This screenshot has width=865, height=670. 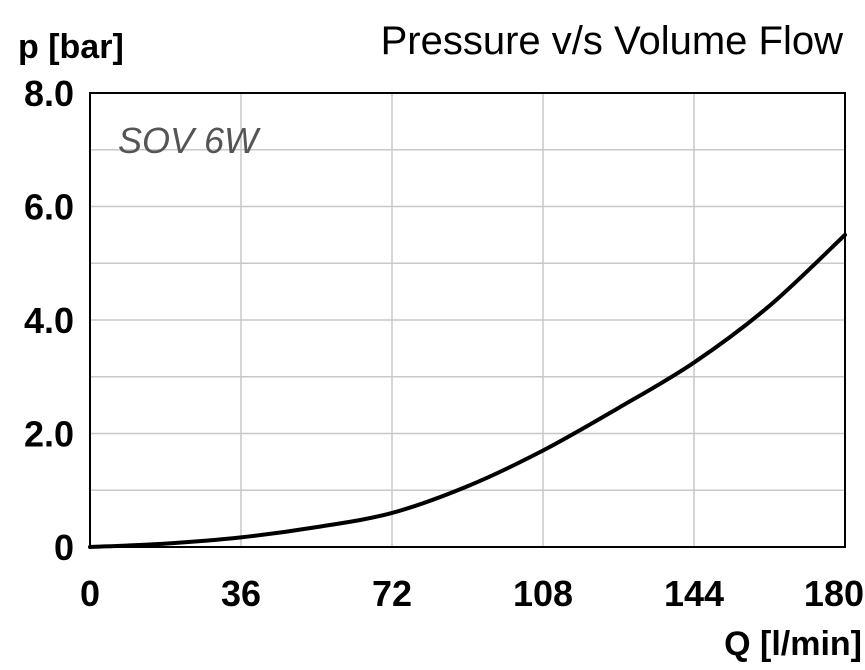 I want to click on y-tick-label: 4.0, so click(x=49, y=320).